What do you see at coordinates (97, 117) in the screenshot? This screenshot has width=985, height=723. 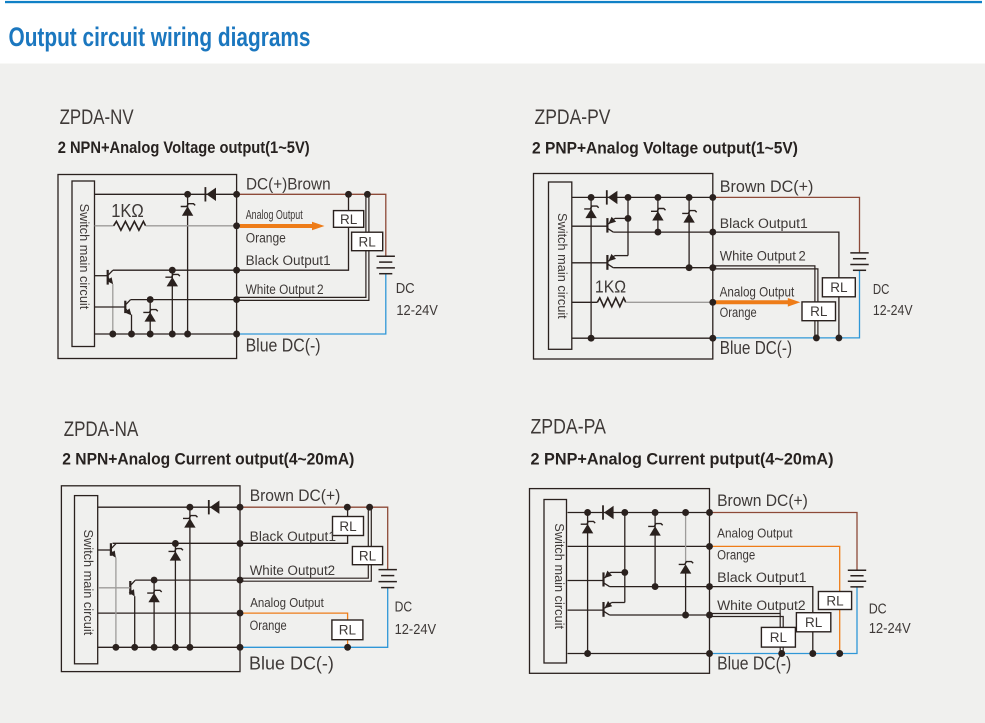 I see `svg-text: ZPDA-NV` at bounding box center [97, 117].